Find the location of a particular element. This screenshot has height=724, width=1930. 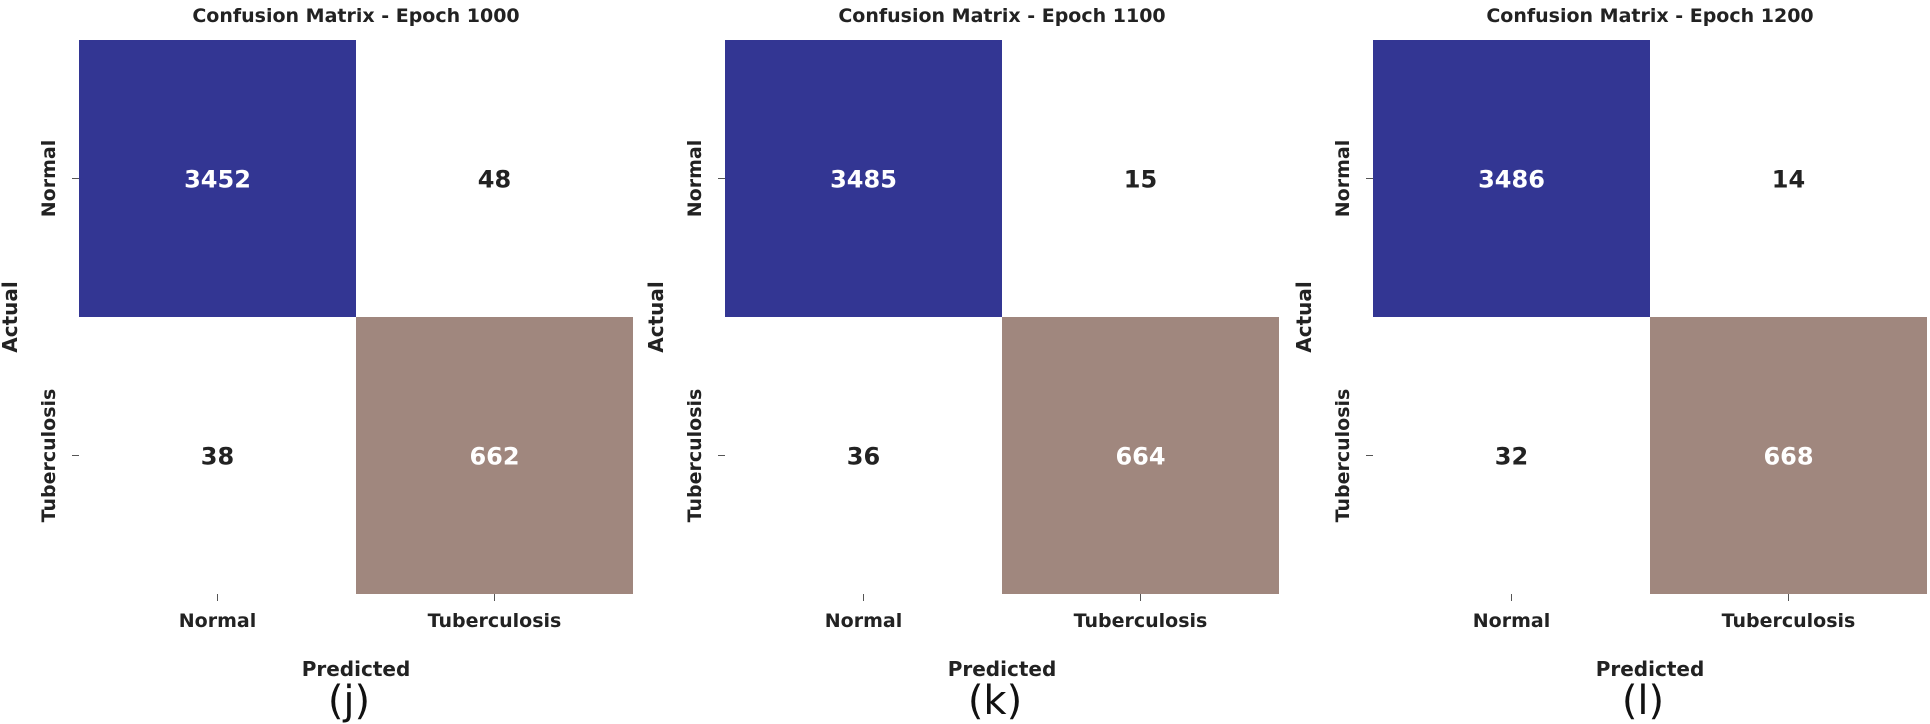

cell-value-label: 15 is located at coordinates (1140, 180).